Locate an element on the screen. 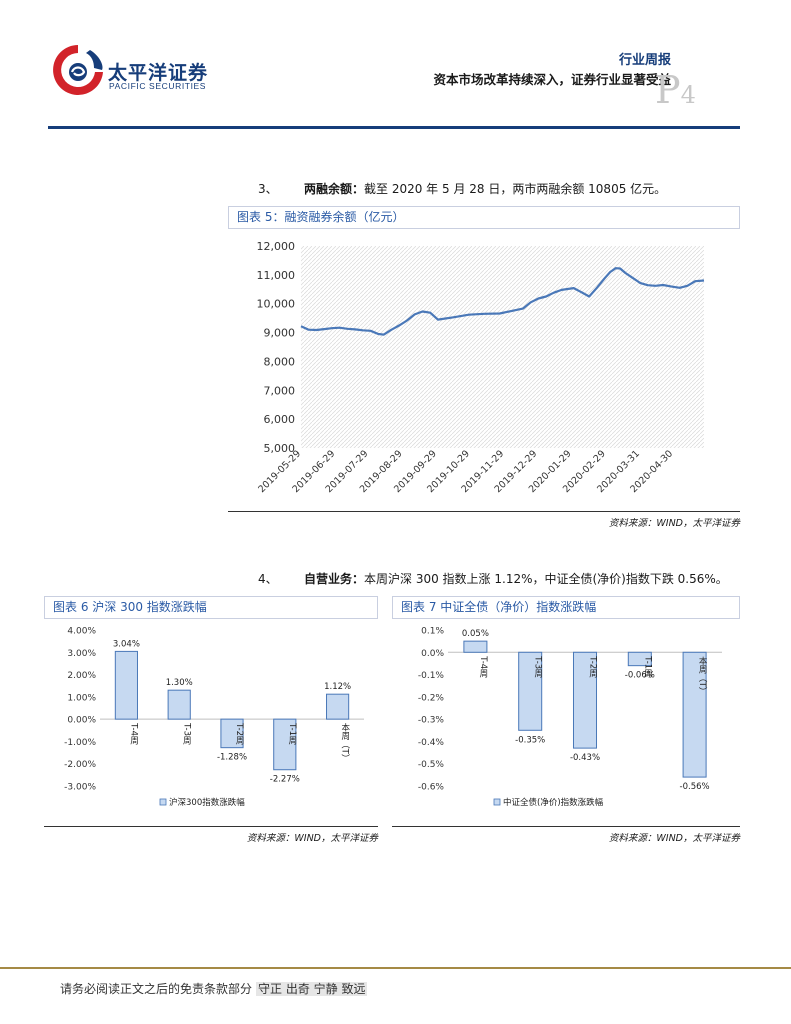  y-tick-label: -0.3% is located at coordinates (431, 721).